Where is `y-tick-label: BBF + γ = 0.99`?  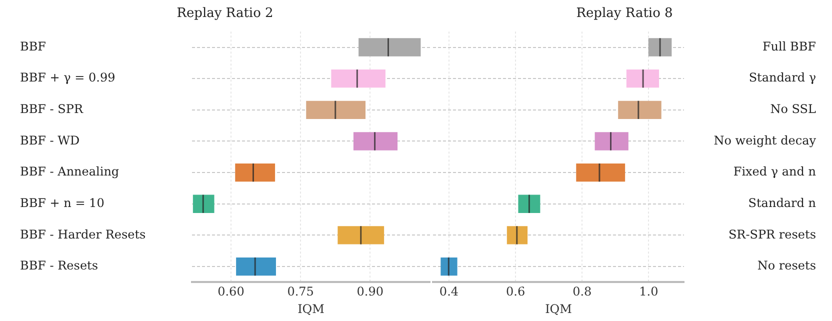 y-tick-label: BBF + γ = 0.99 is located at coordinates (68, 77).